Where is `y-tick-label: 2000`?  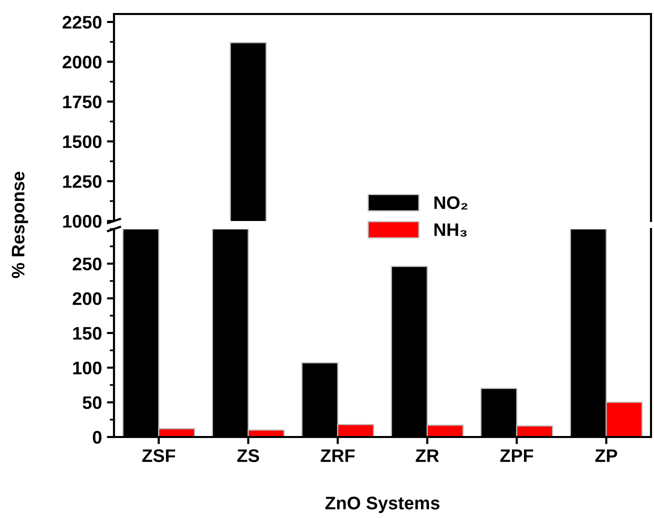
y-tick-label: 2000 is located at coordinates (82, 62).